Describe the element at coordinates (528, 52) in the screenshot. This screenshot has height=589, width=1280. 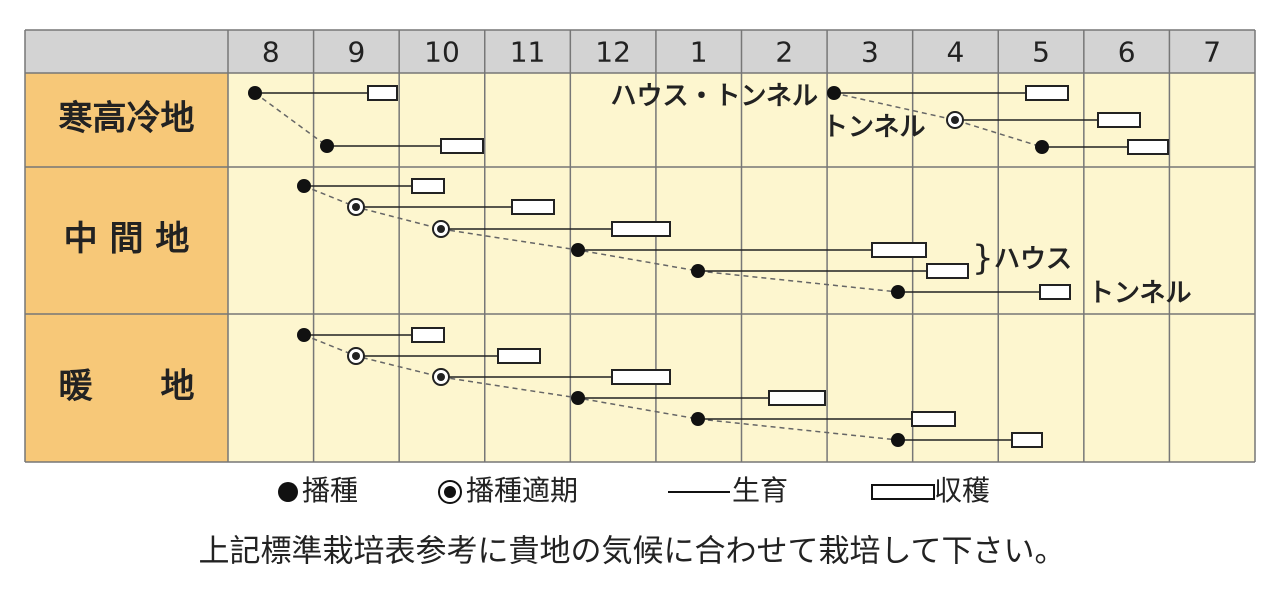
I see `month-label: 11` at that location.